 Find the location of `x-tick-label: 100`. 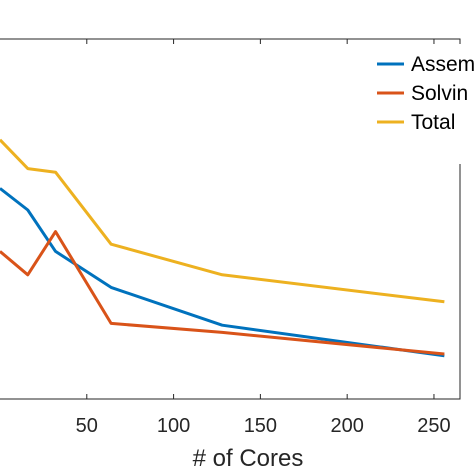

x-tick-label: 100 is located at coordinates (173, 426).